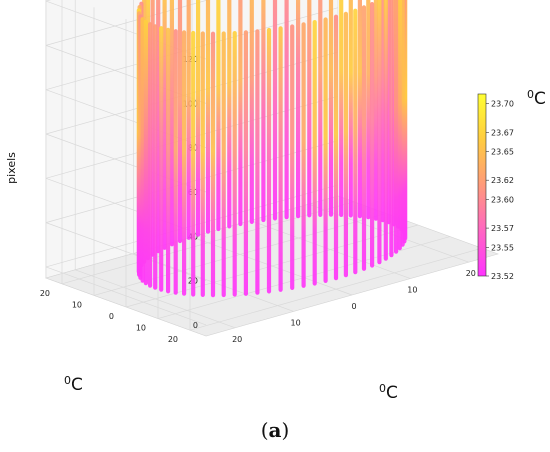 The width and height of the screenshot is (550, 452). I want to click on y-axis-label-base: C, so click(392, 393).